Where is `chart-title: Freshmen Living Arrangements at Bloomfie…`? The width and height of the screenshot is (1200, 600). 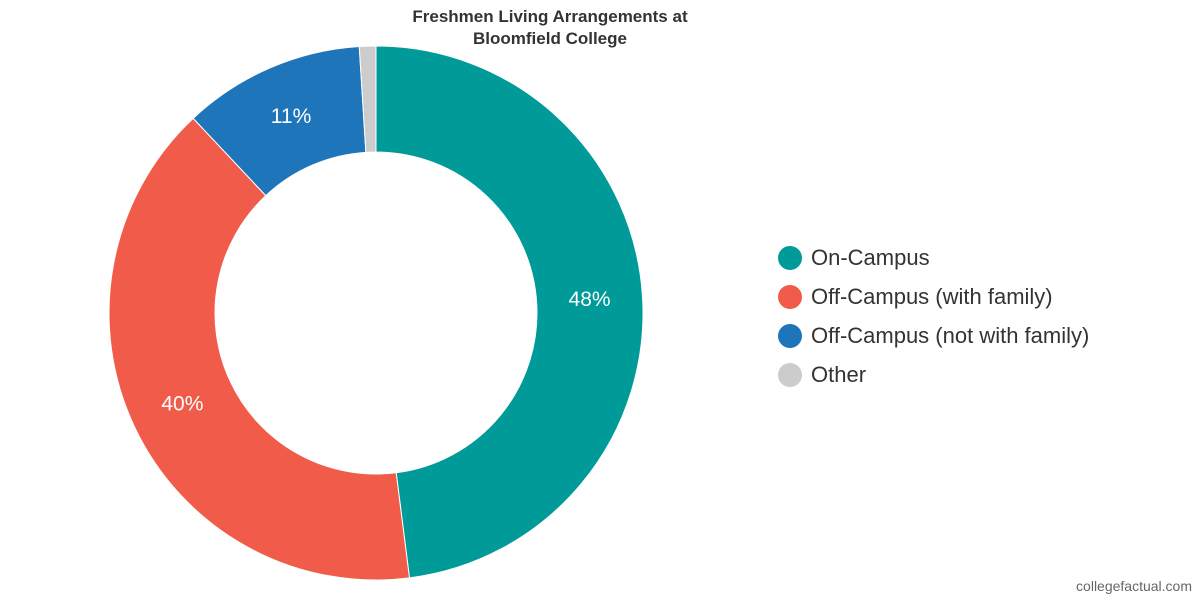
chart-title: Freshmen Living Arrangements at Bloomfie… is located at coordinates (550, 28).